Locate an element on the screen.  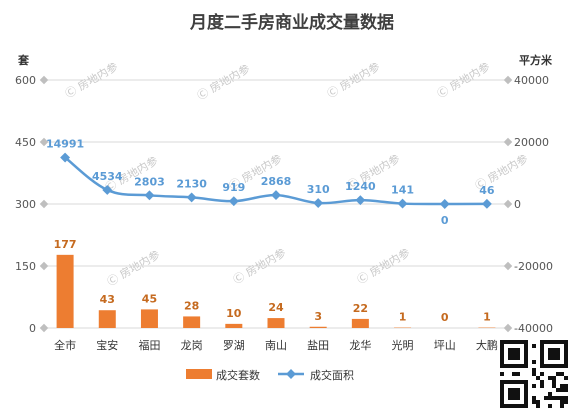
legend-label-line: 成交面积 is located at coordinates (332, 375).